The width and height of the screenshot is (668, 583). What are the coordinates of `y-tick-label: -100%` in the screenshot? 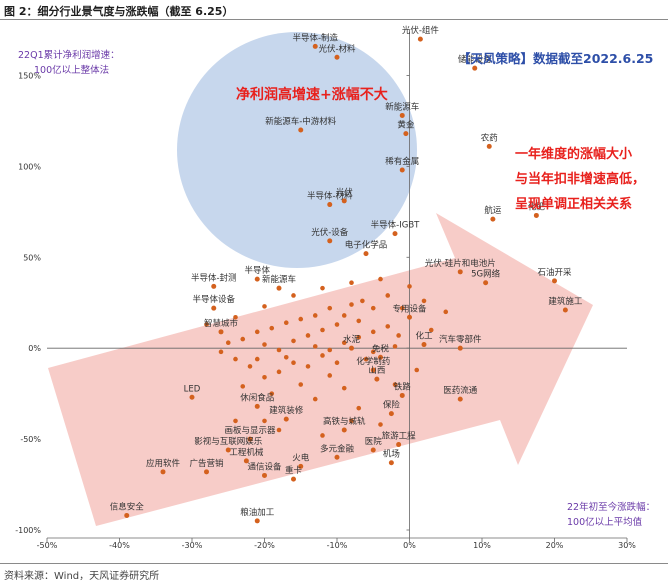 It's located at (28, 530).